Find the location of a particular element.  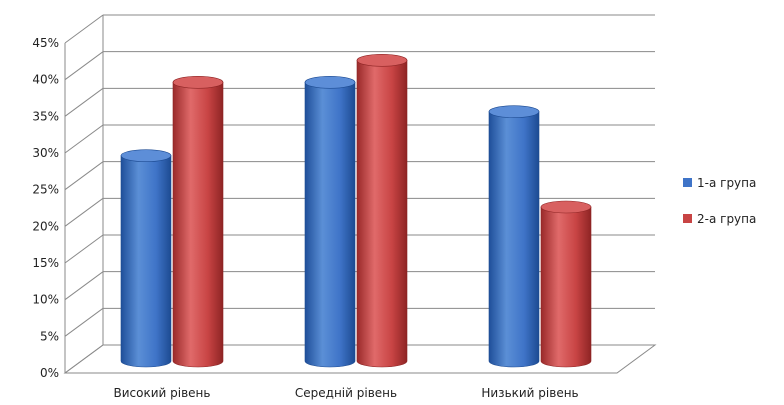

x-category-label: Високий рівень is located at coordinates (162, 393).